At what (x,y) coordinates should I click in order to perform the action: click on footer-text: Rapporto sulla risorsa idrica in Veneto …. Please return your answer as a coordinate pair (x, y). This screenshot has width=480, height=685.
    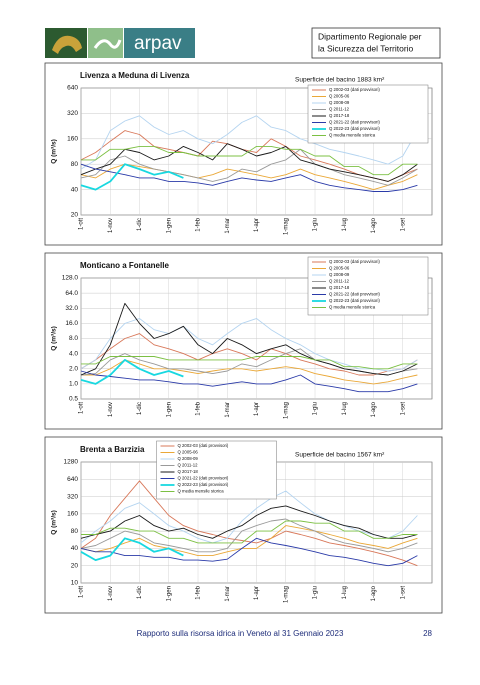
    Looking at the image, I should click on (240, 633).